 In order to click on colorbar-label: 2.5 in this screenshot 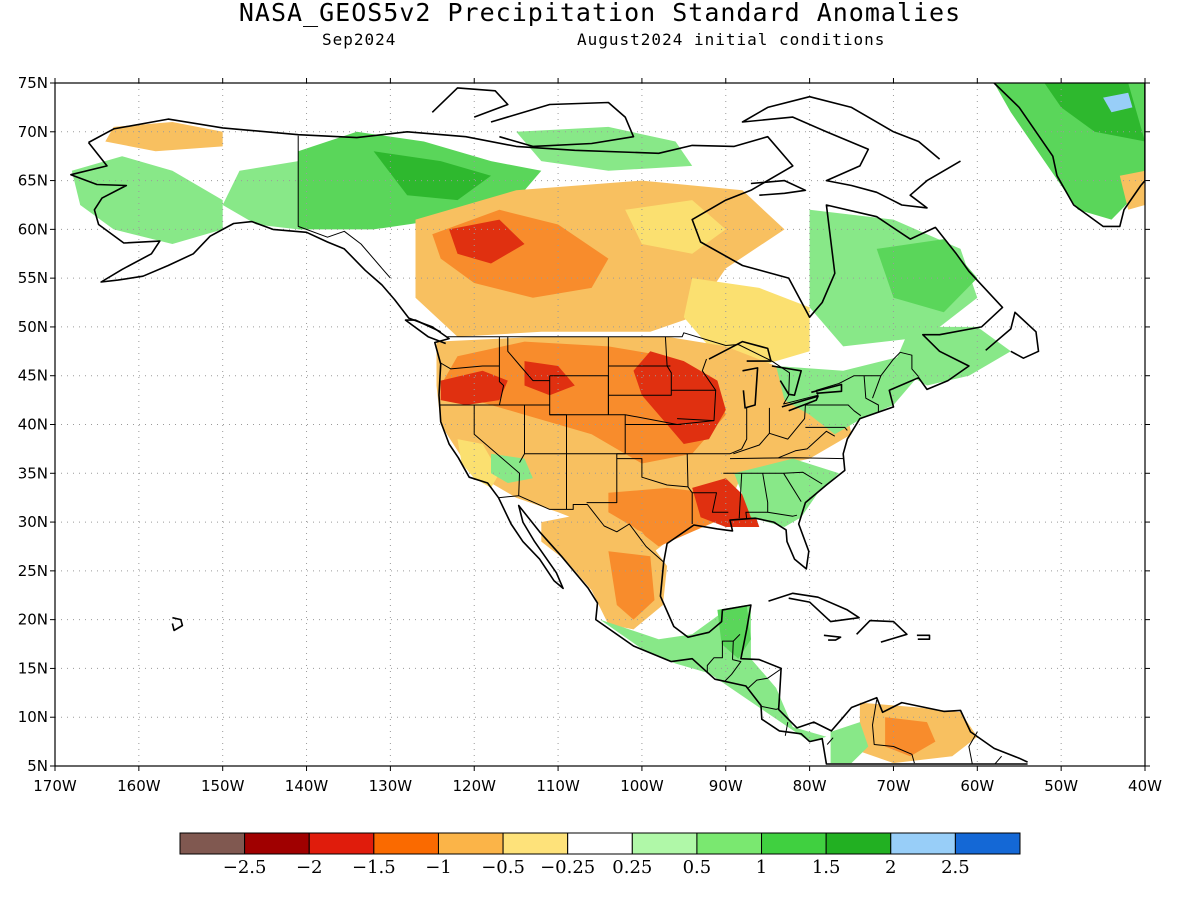, I will do `click(955, 867)`.